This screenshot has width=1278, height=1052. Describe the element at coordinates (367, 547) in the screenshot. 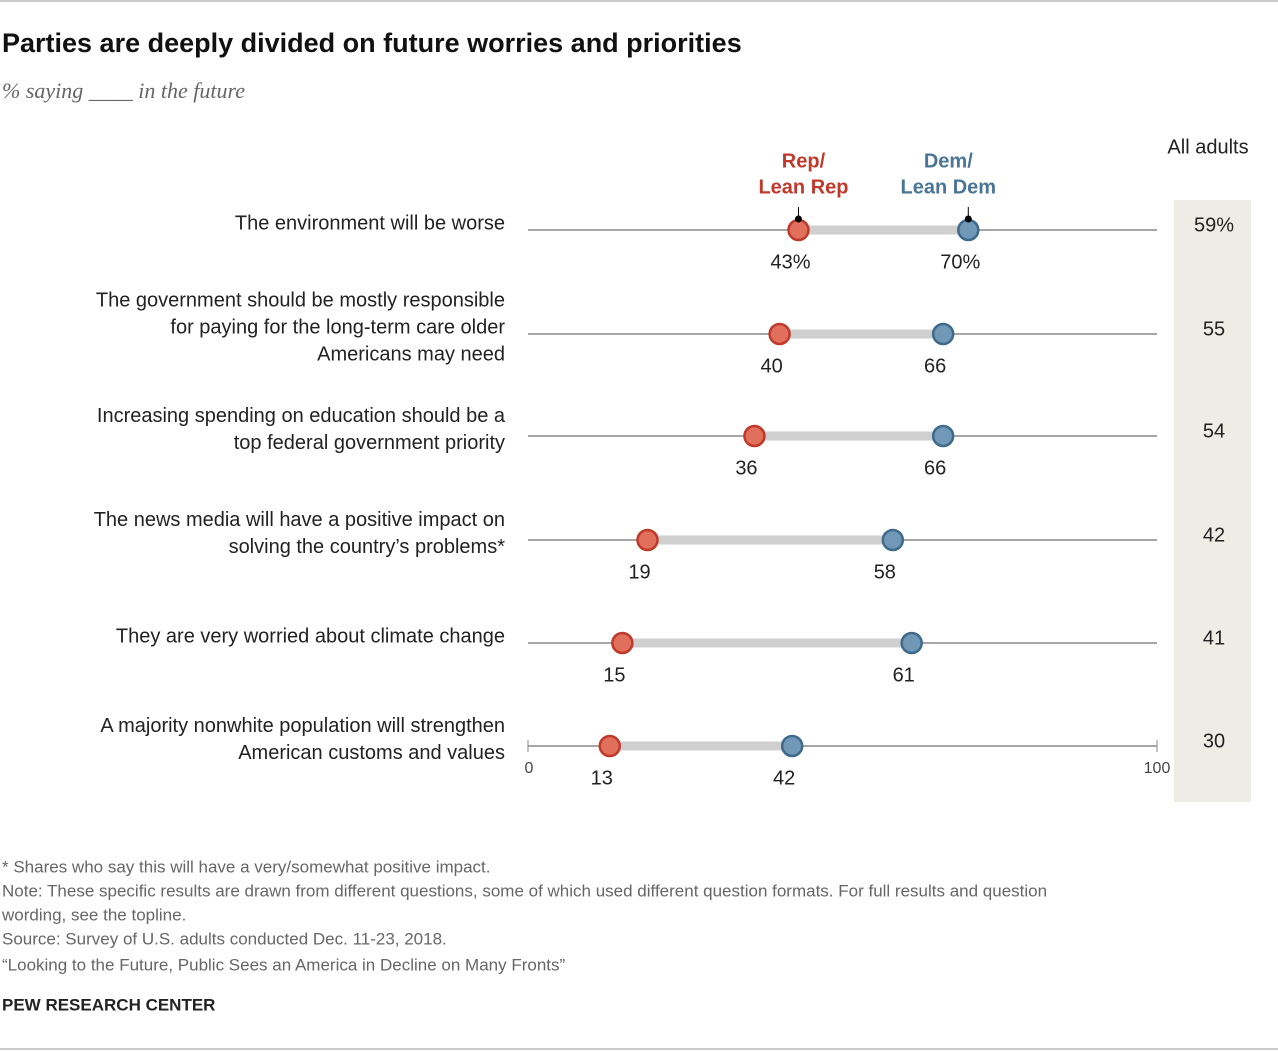

I see `category-label: solving the country’s problems*` at that location.